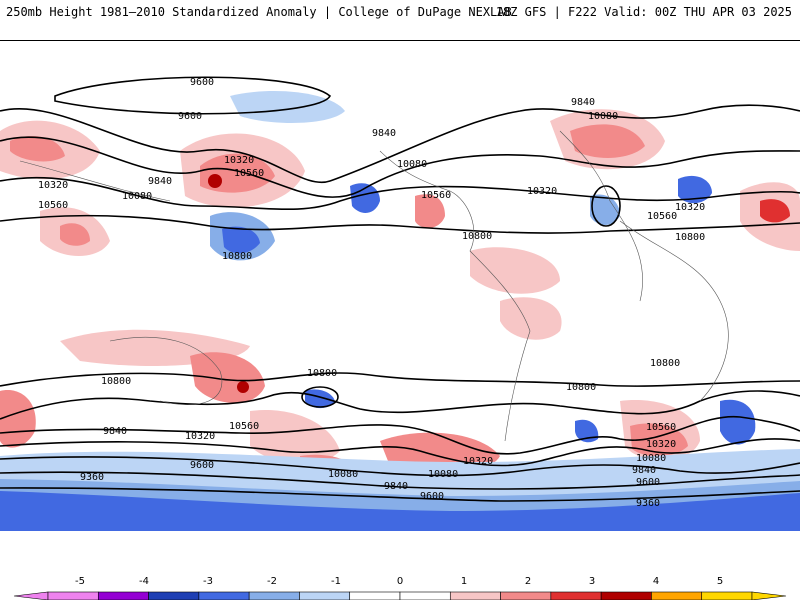  I want to click on legend-tick-label: -4, so click(144, 581).